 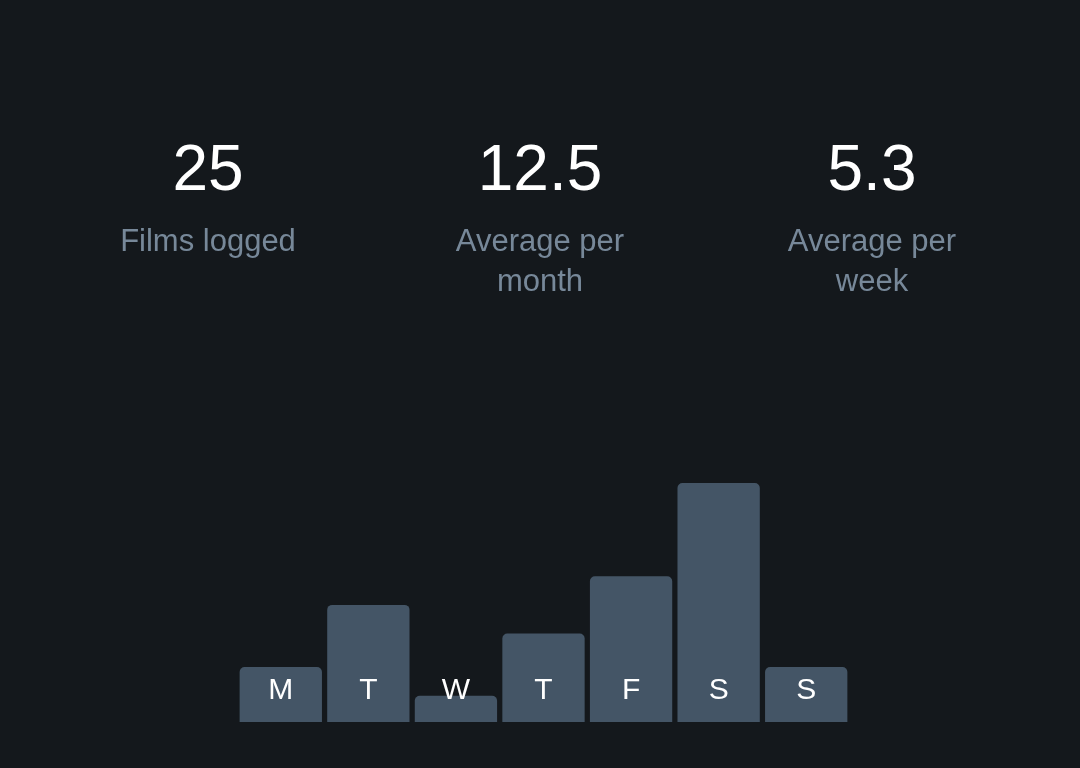 I want to click on data-label: 25, so click(x=208, y=168).